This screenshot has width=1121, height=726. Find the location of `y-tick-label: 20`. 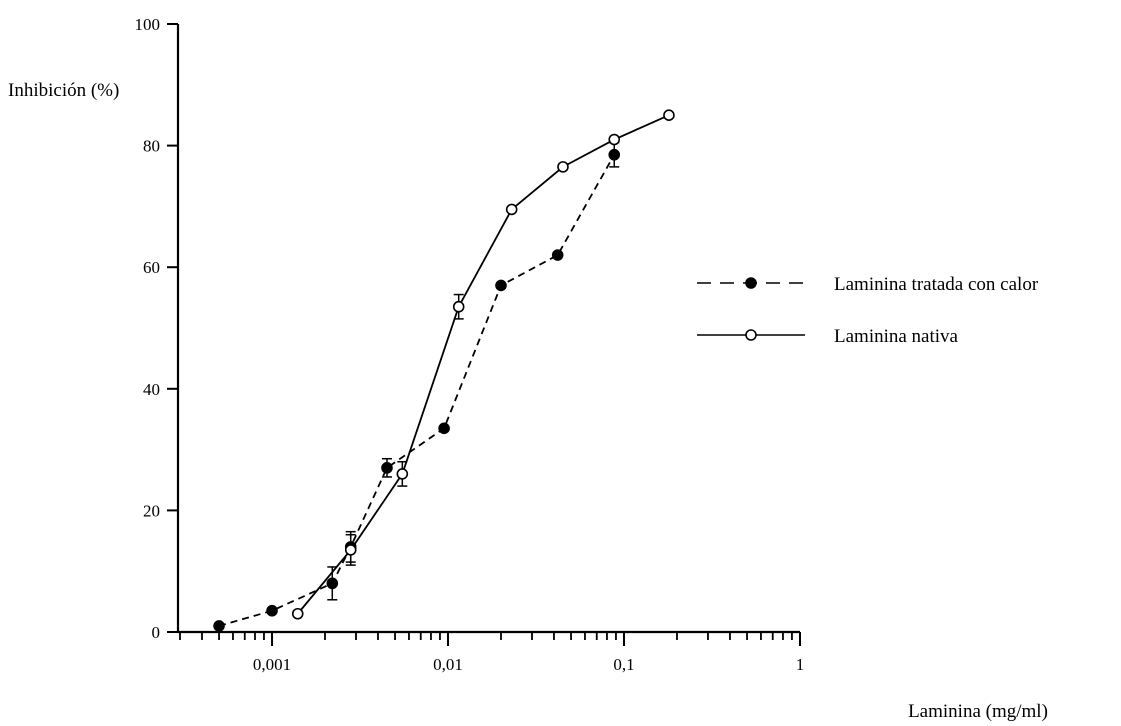

y-tick-label: 20 is located at coordinates (151, 510).